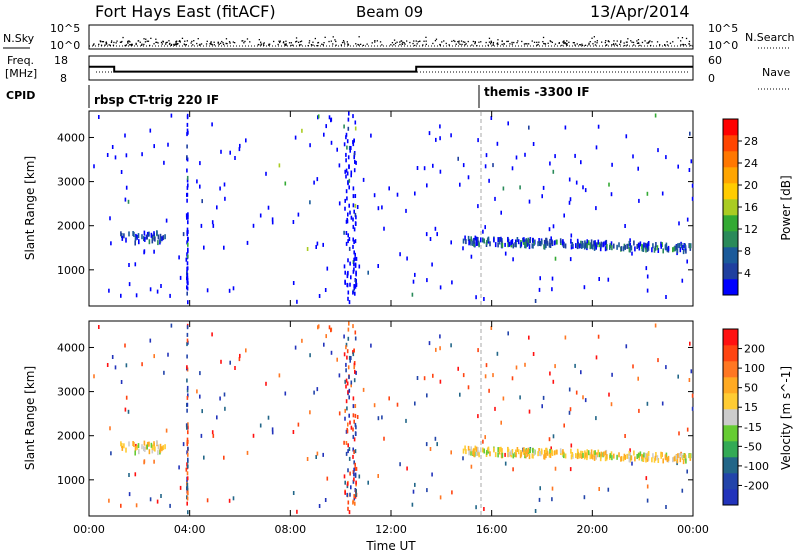  What do you see at coordinates (30, 418) in the screenshot?
I see `velocity-ylabel: Slant Range [km]` at bounding box center [30, 418].